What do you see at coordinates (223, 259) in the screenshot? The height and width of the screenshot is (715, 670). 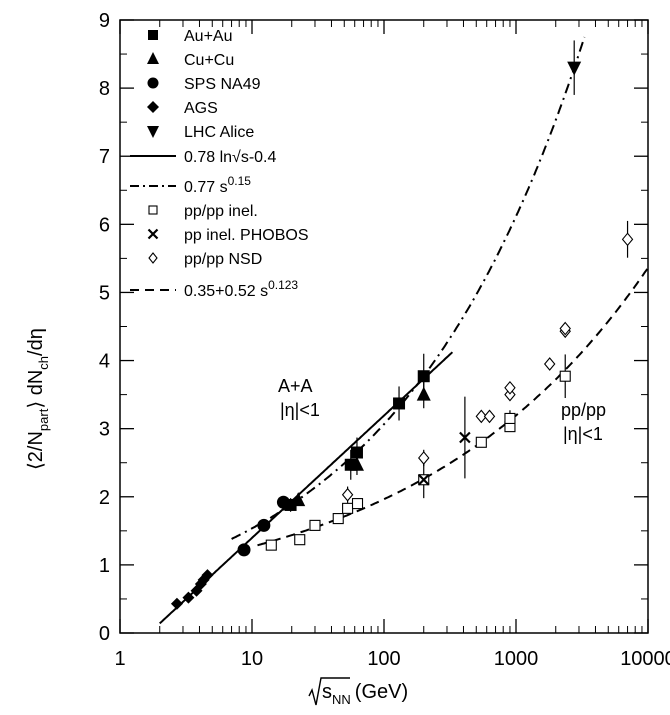 I see `legend-label-pp-nsd: pp/pp NSD` at bounding box center [223, 259].